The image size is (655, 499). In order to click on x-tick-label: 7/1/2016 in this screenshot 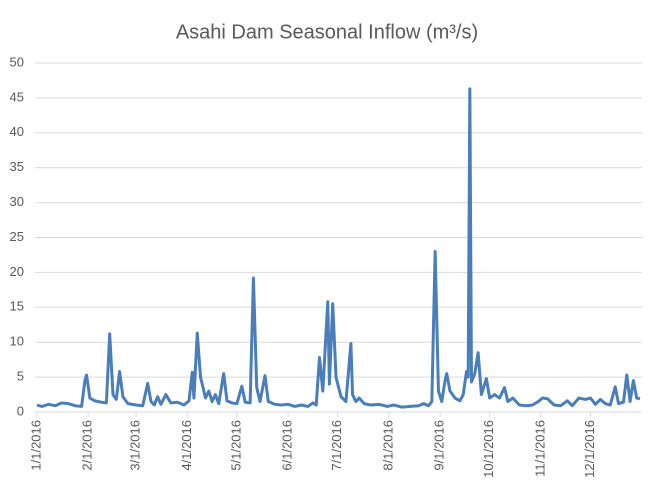, I will do `click(336, 445)`.